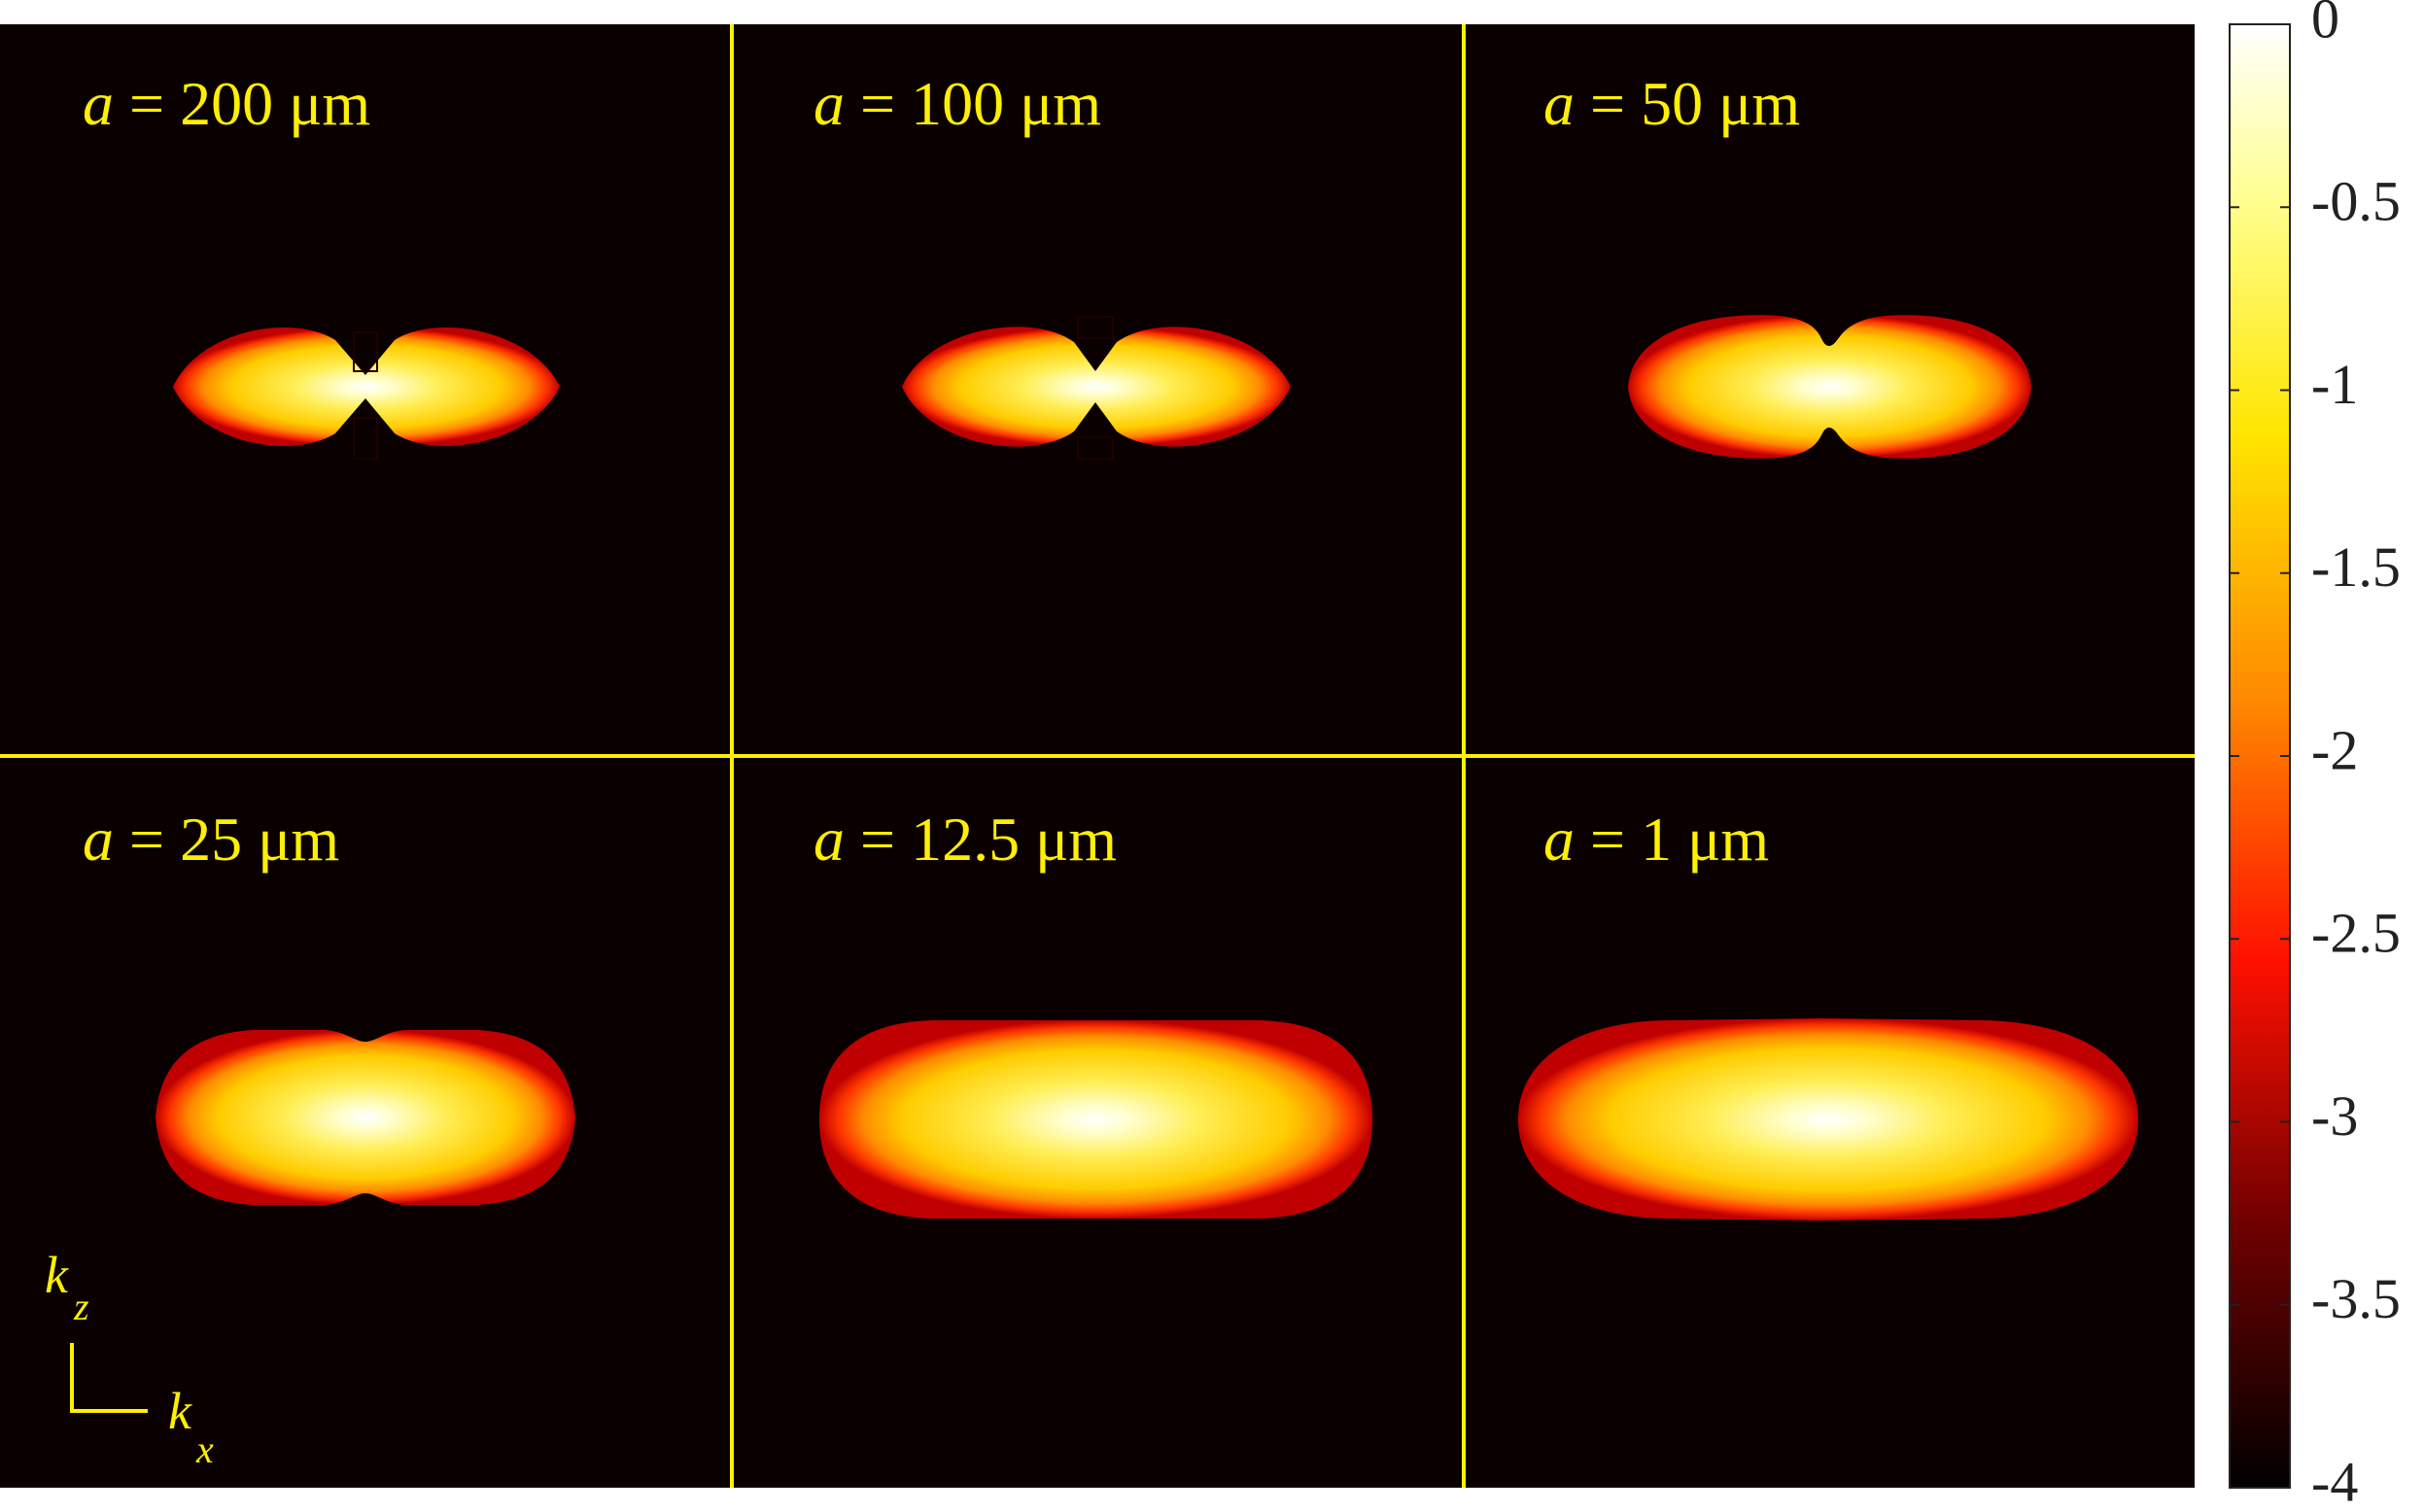 The image size is (2424, 1512). I want to click on kz-axis-subscript: z, so click(81, 1306).